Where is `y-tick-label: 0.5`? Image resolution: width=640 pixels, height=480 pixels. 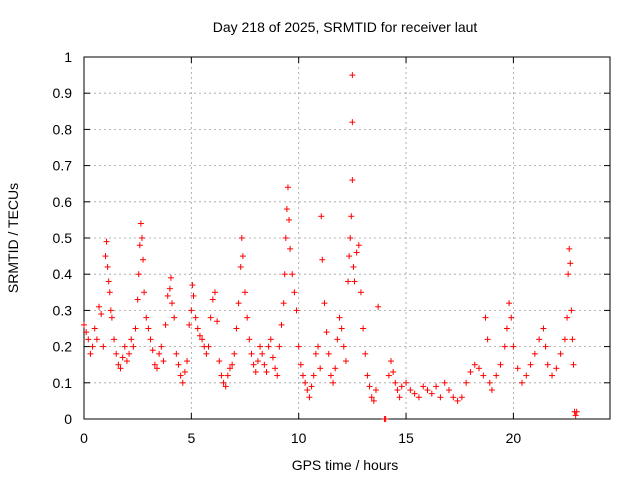 y-tick-label: 0.5 is located at coordinates (63, 238).